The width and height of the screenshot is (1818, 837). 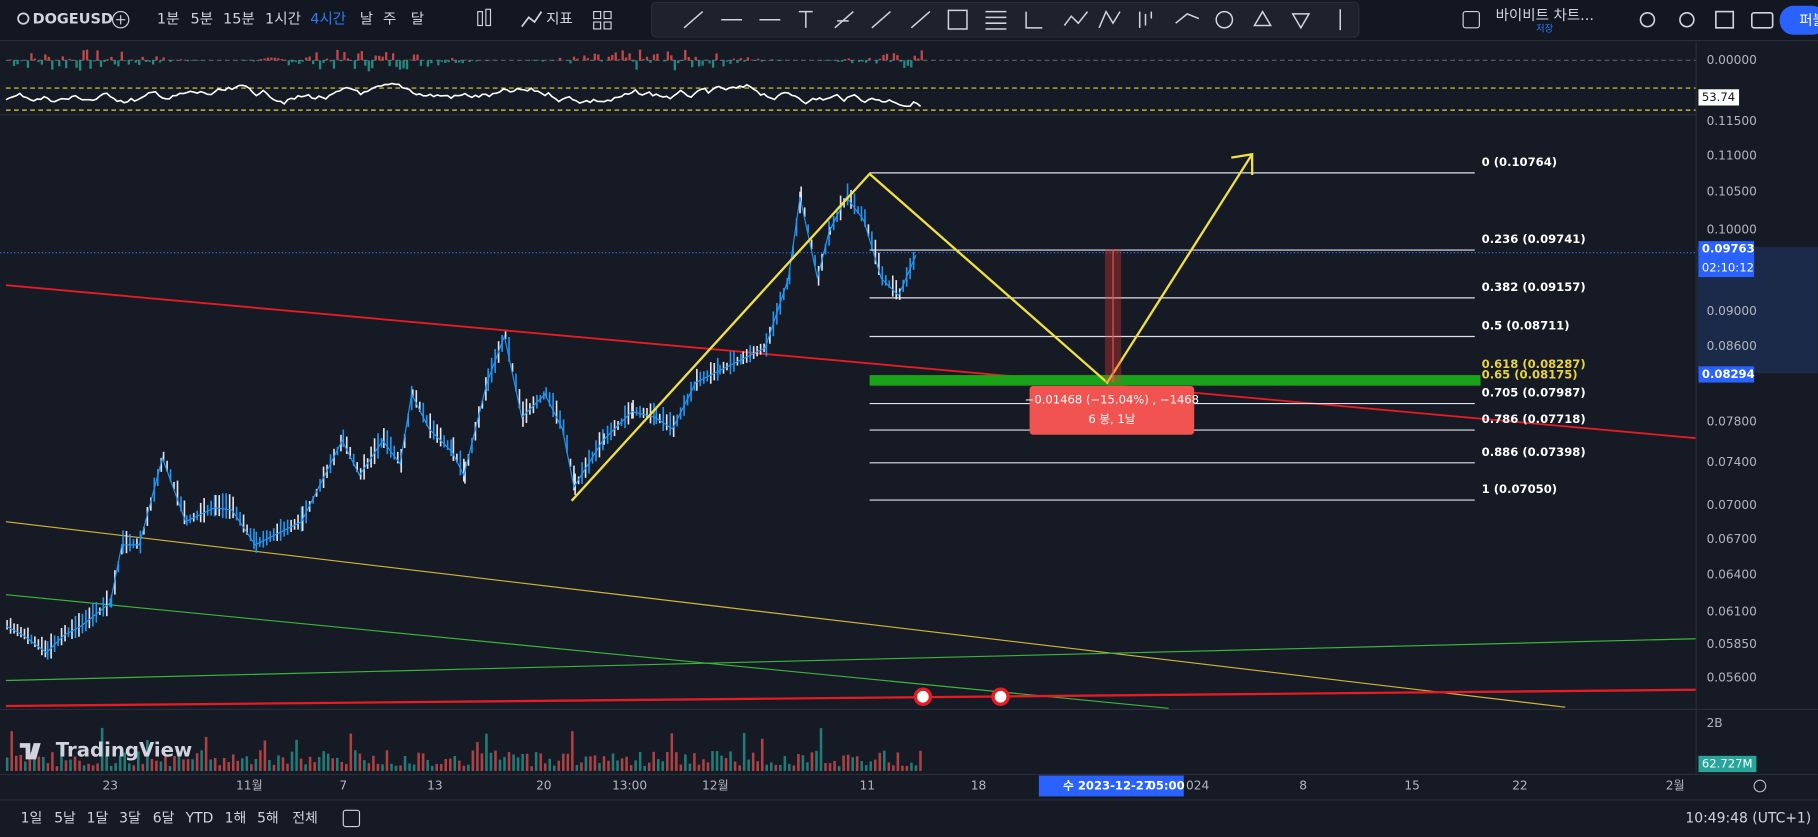 What do you see at coordinates (65, 818) in the screenshot?
I see `range-button: 5날` at bounding box center [65, 818].